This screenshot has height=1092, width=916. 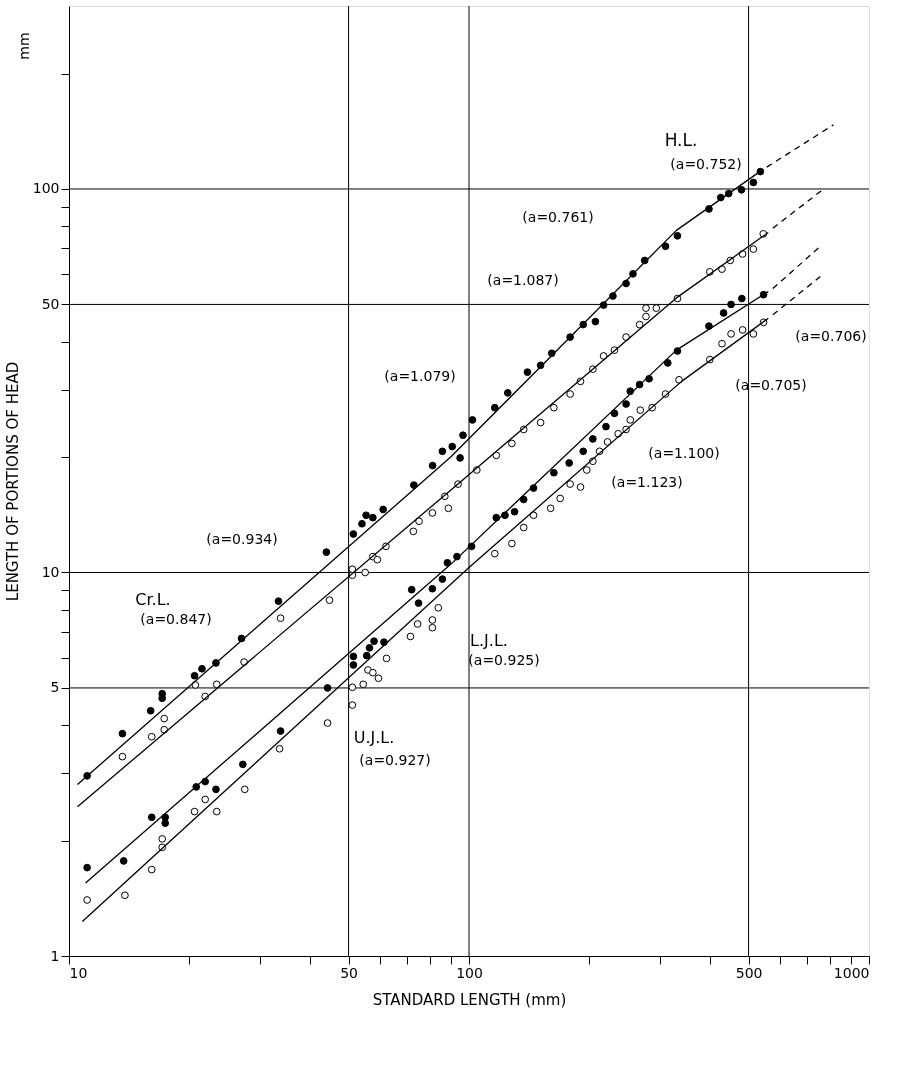 I want to click on y-tick-label: 5, so click(x=55, y=687).